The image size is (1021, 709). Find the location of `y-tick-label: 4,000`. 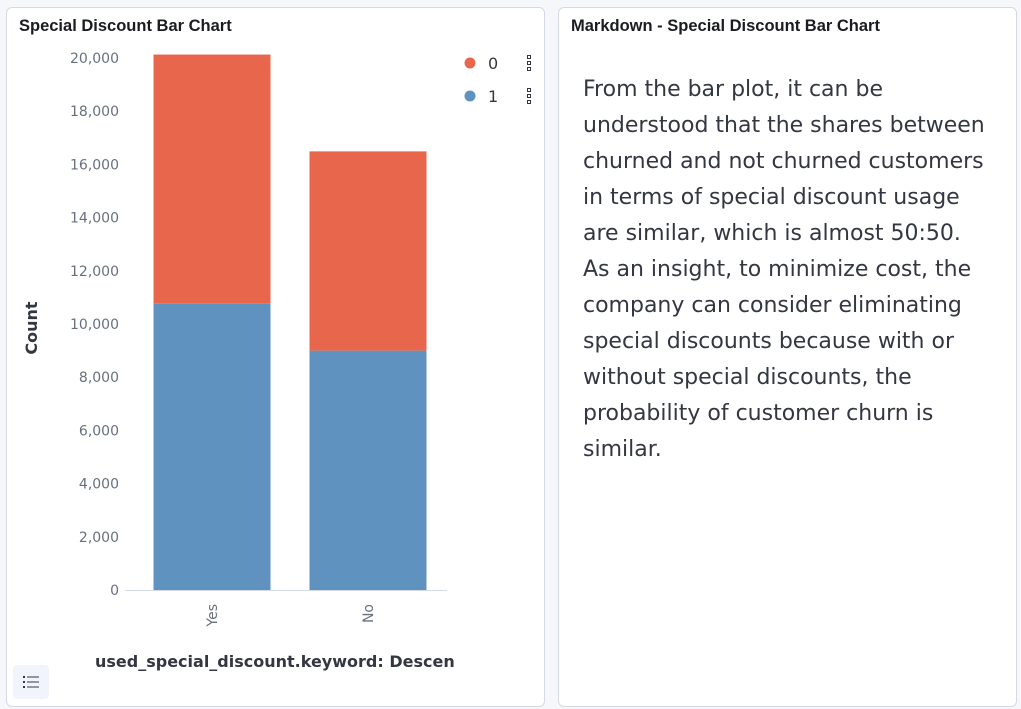

y-tick-label: 4,000 is located at coordinates (99, 485).